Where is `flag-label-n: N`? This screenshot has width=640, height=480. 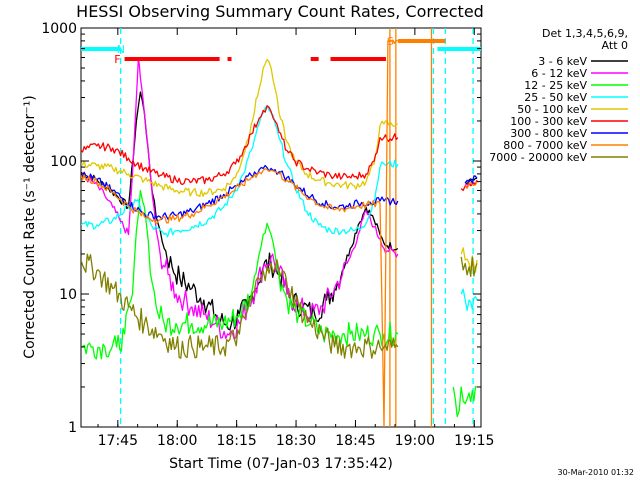 flag-label-n: N is located at coordinates (121, 49).